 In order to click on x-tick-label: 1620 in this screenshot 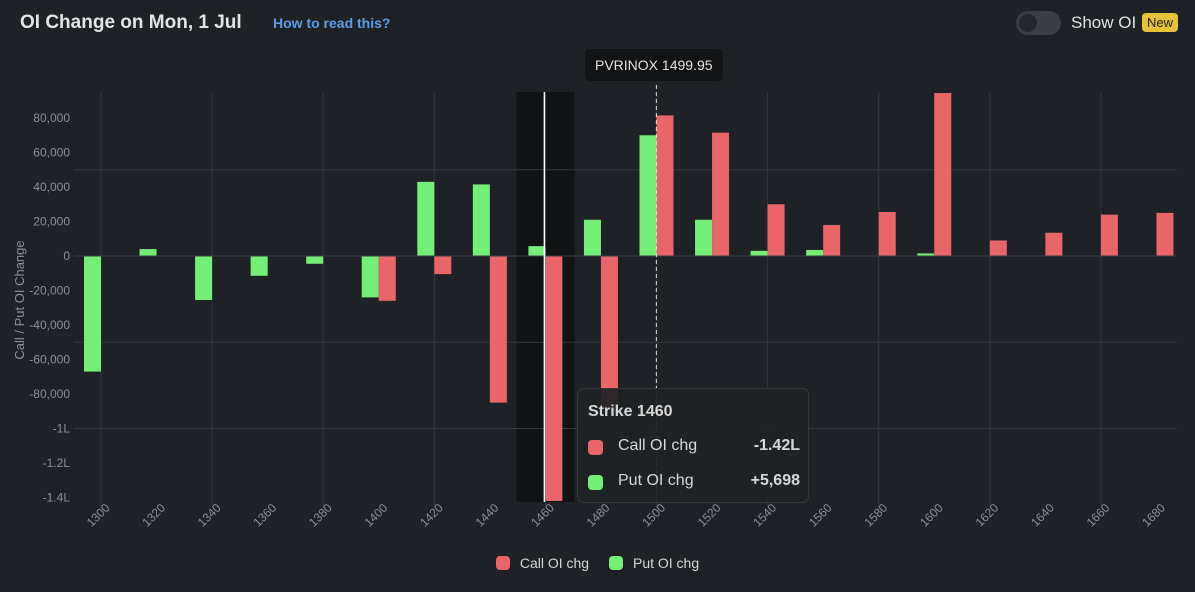, I will do `click(987, 515)`.